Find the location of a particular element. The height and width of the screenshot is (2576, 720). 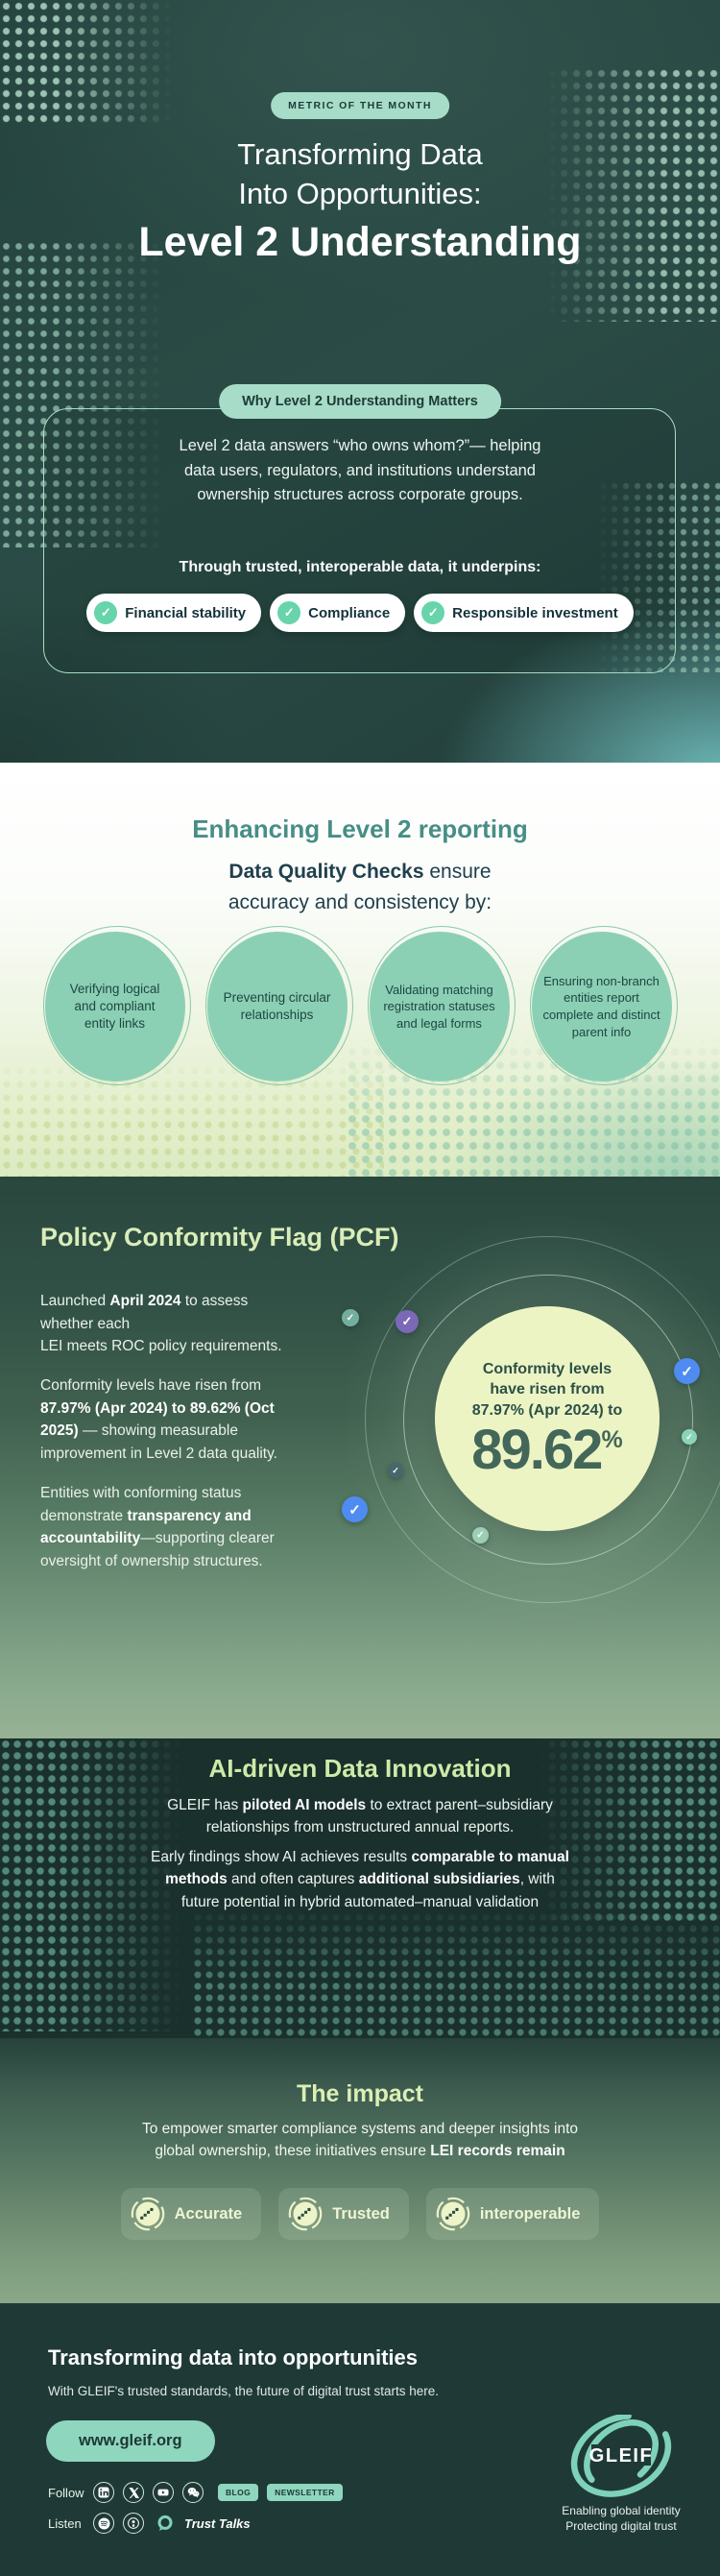

impact-title: The impact is located at coordinates (360, 2093).